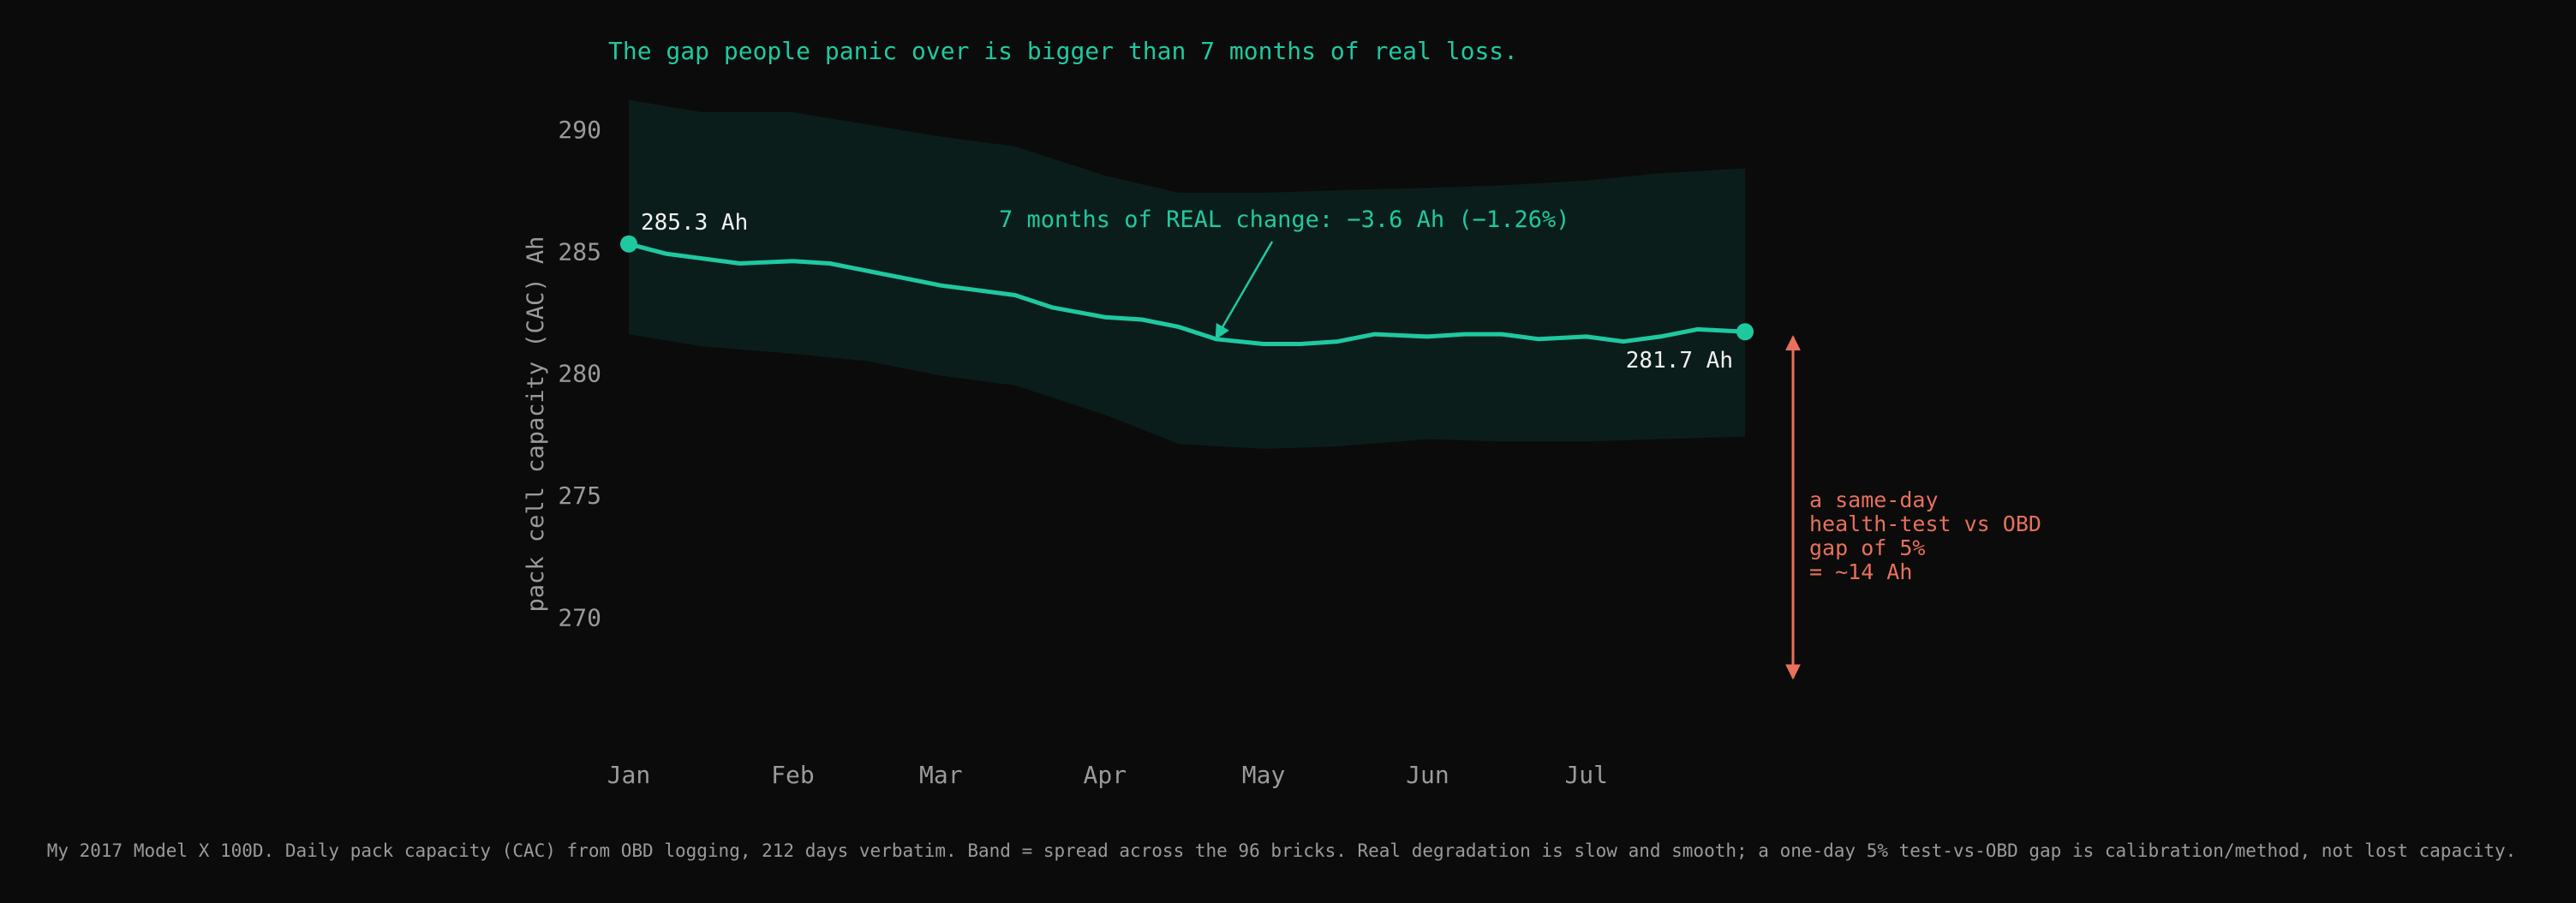 The width and height of the screenshot is (2576, 903). I want to click on y-tick-label: 285, so click(580, 251).